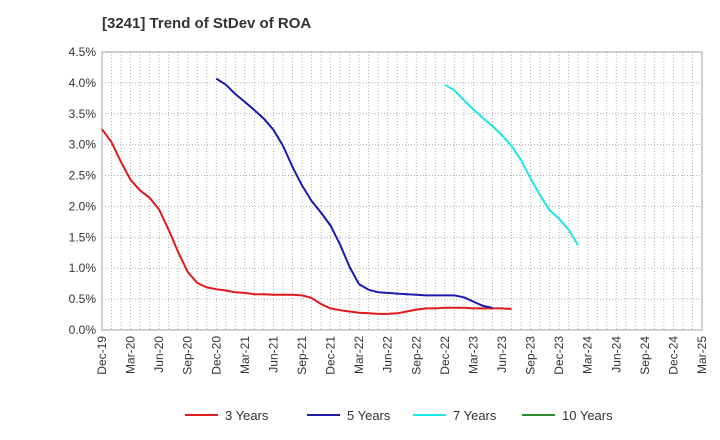 The height and width of the screenshot is (440, 720). Describe the element at coordinates (273, 354) in the screenshot. I see `x-tick-label: Jun-21` at that location.